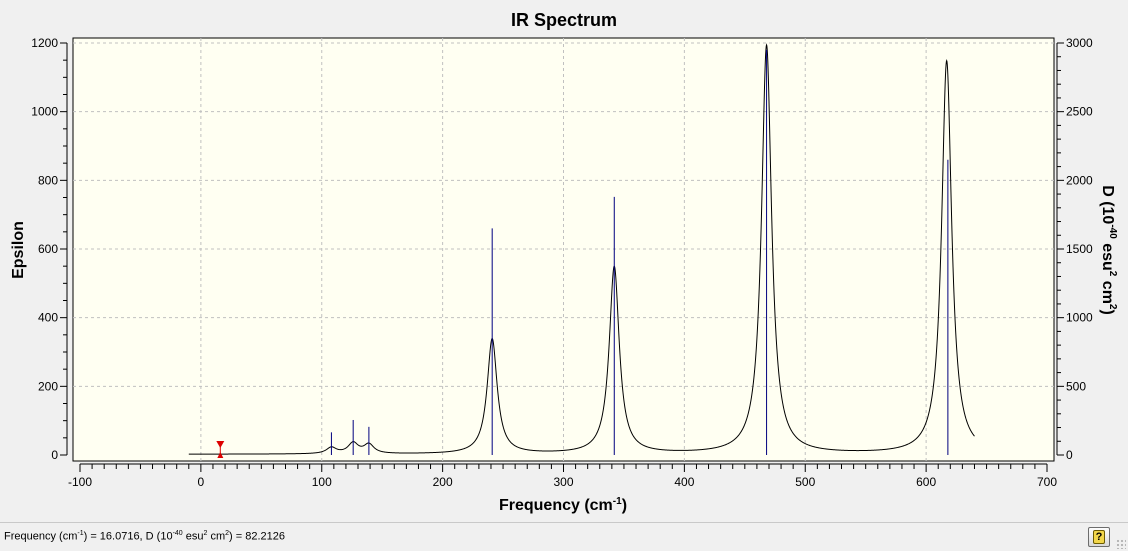 The height and width of the screenshot is (551, 1128). I want to click on y2-tick-label: 2000, so click(1079, 180).